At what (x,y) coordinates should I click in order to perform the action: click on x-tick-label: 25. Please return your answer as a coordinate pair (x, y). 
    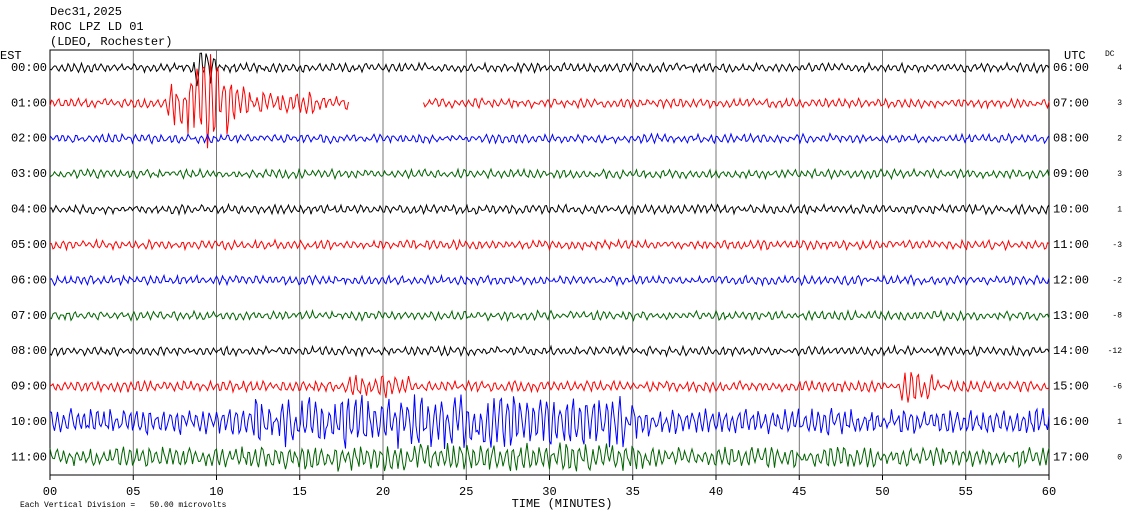
    Looking at the image, I should click on (466, 492).